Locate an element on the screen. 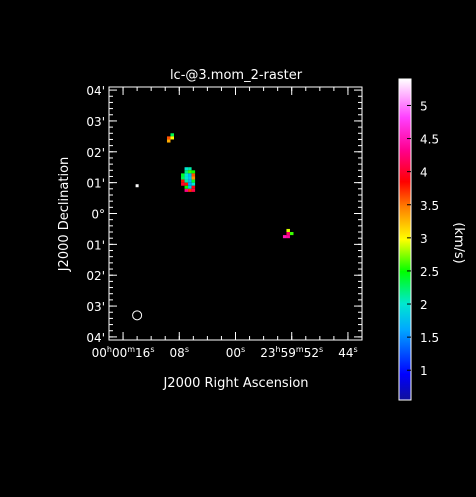 Image resolution: width=476 pixels, height=497 pixels. beam-ellipse is located at coordinates (137, 315).